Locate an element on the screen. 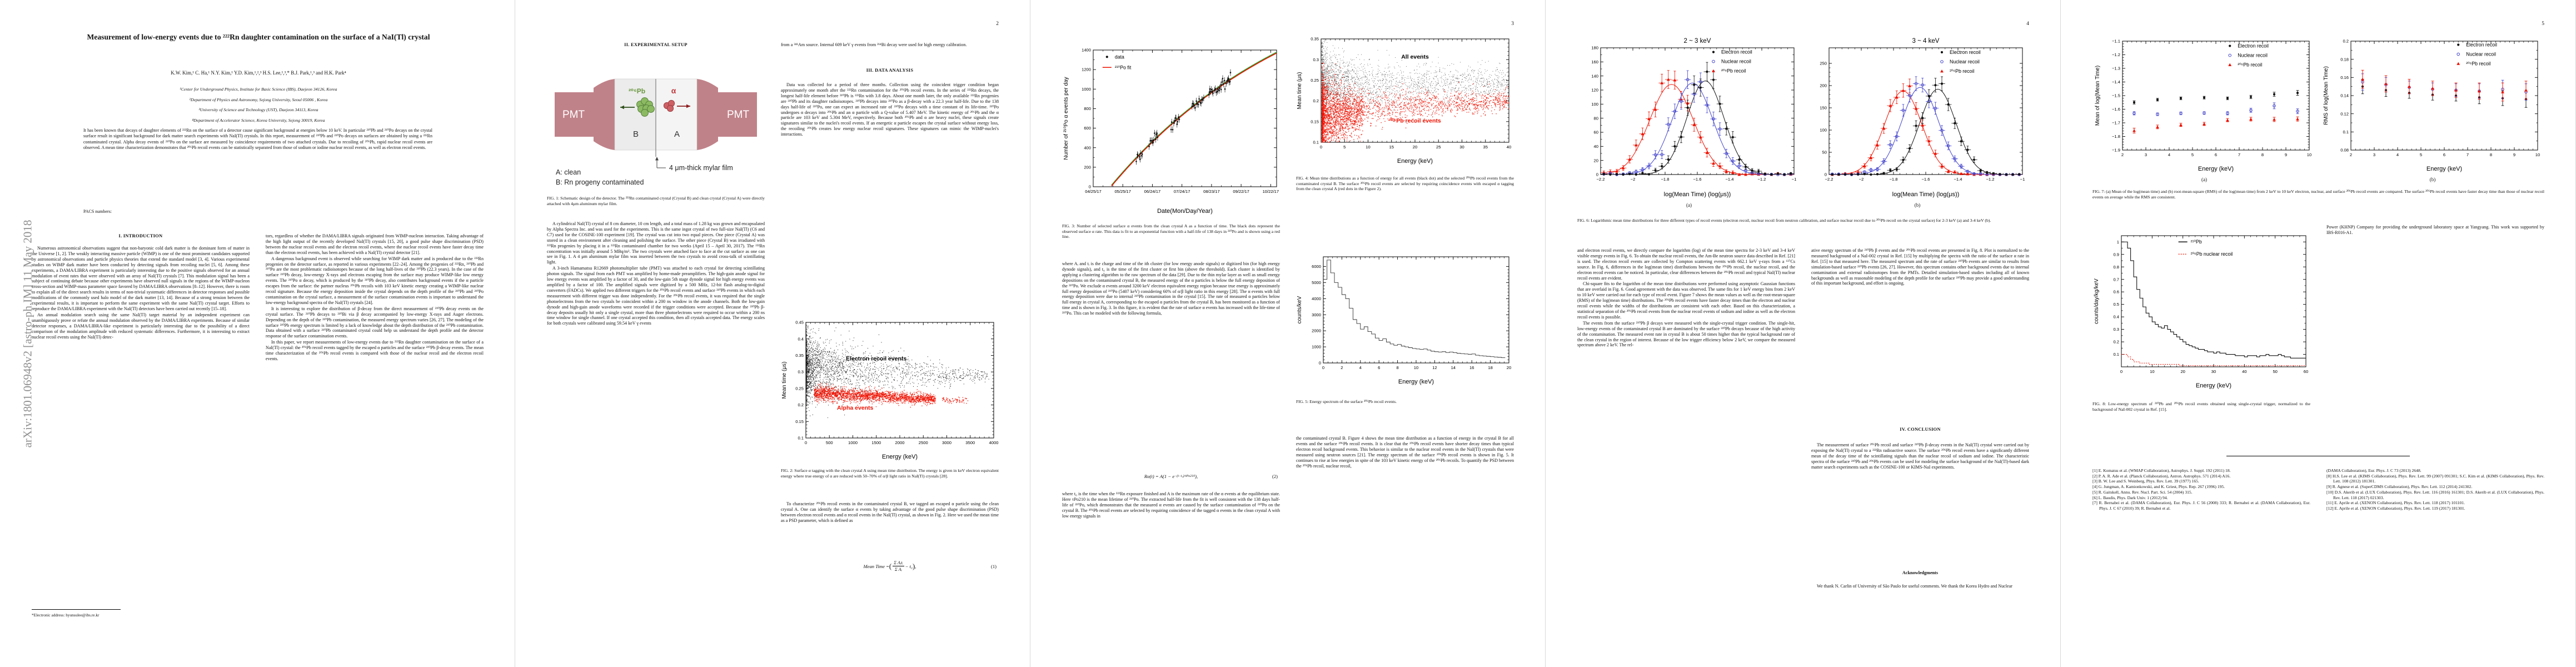 Image resolution: width=2576 pixels, height=667 pixels. svg-text: 0.4 is located at coordinates (801, 338).